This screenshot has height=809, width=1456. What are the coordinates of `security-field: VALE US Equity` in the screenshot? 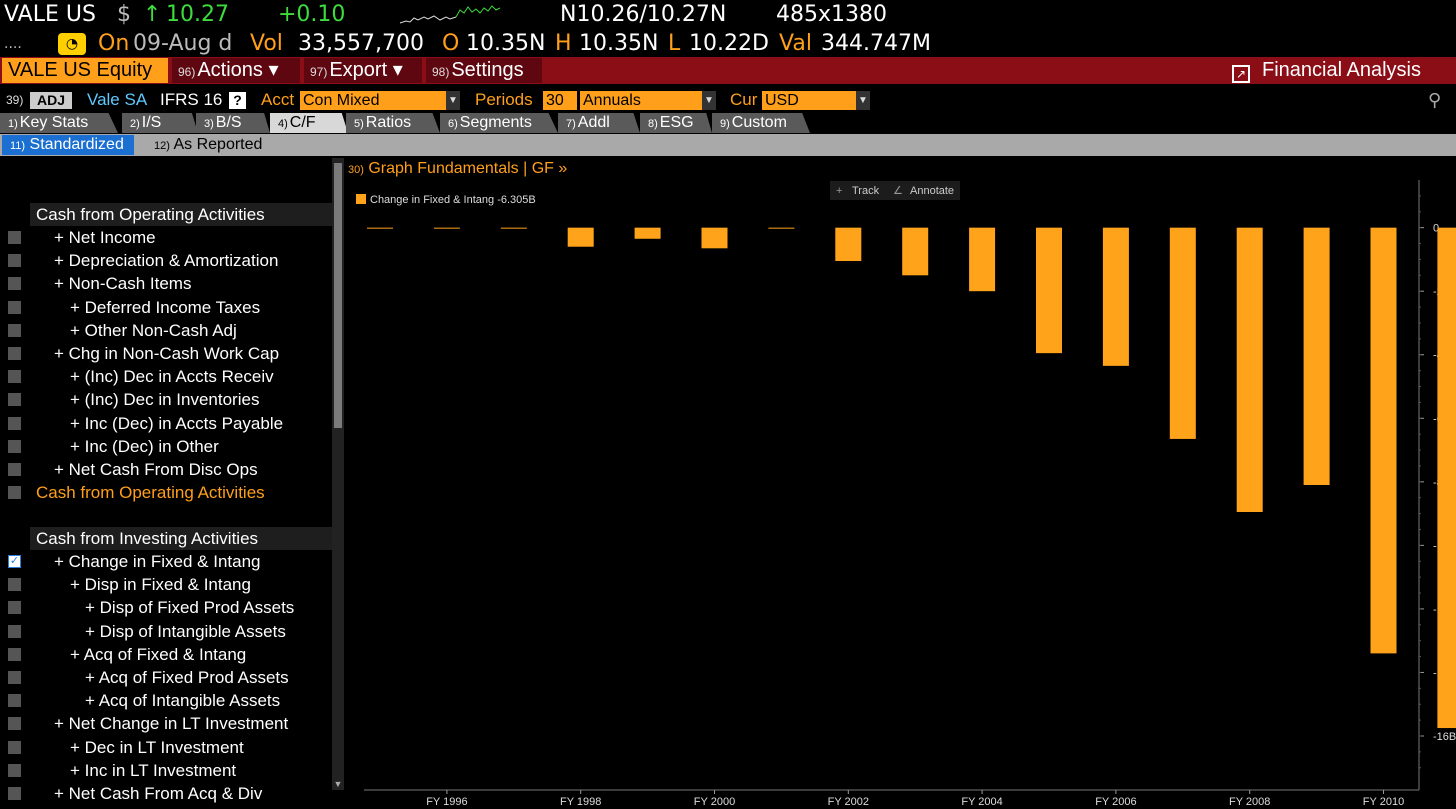 It's located at (85, 70).